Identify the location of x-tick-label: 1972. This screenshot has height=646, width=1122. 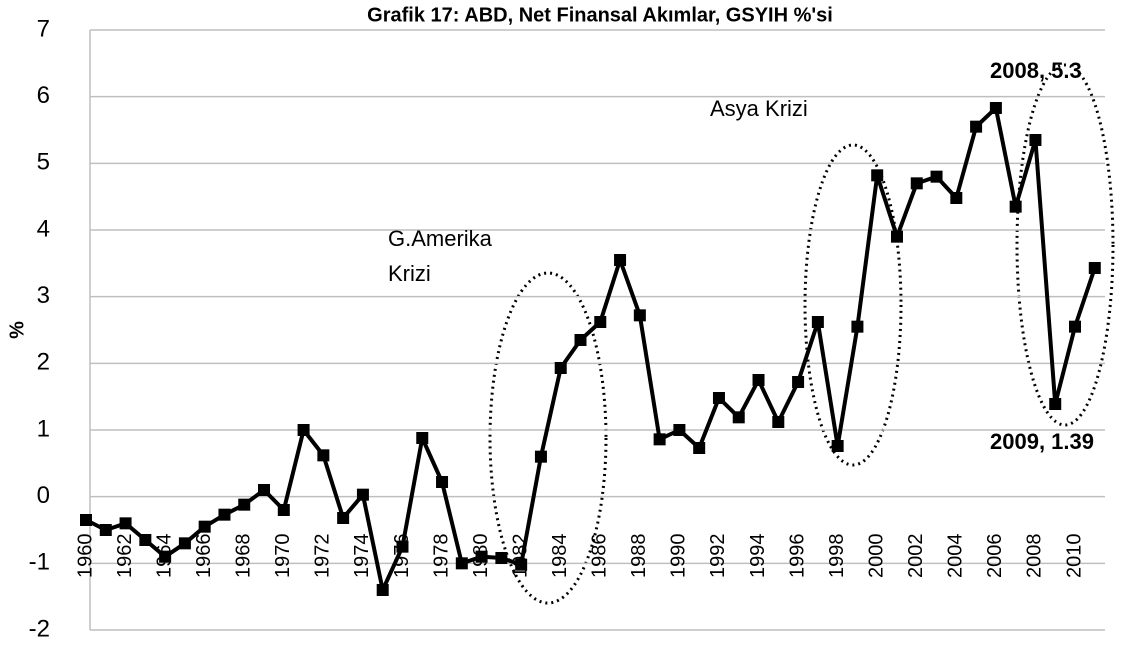
(323, 556).